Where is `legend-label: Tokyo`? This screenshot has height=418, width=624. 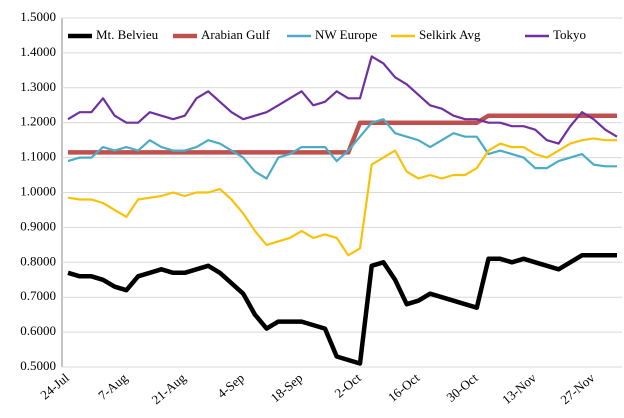 legend-label: Tokyo is located at coordinates (569, 34).